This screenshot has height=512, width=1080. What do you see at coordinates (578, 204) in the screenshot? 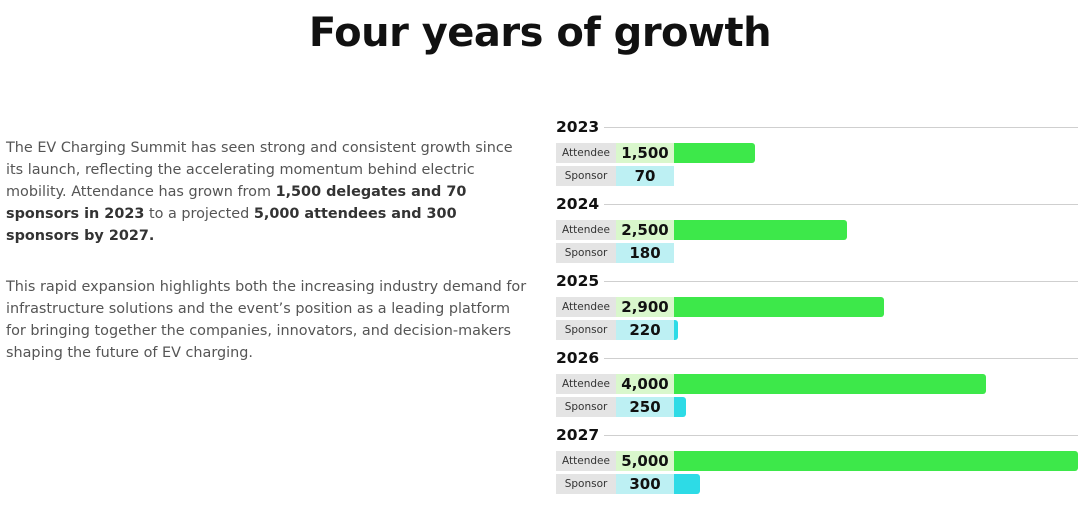
I see `year-label: 2024` at bounding box center [578, 204].